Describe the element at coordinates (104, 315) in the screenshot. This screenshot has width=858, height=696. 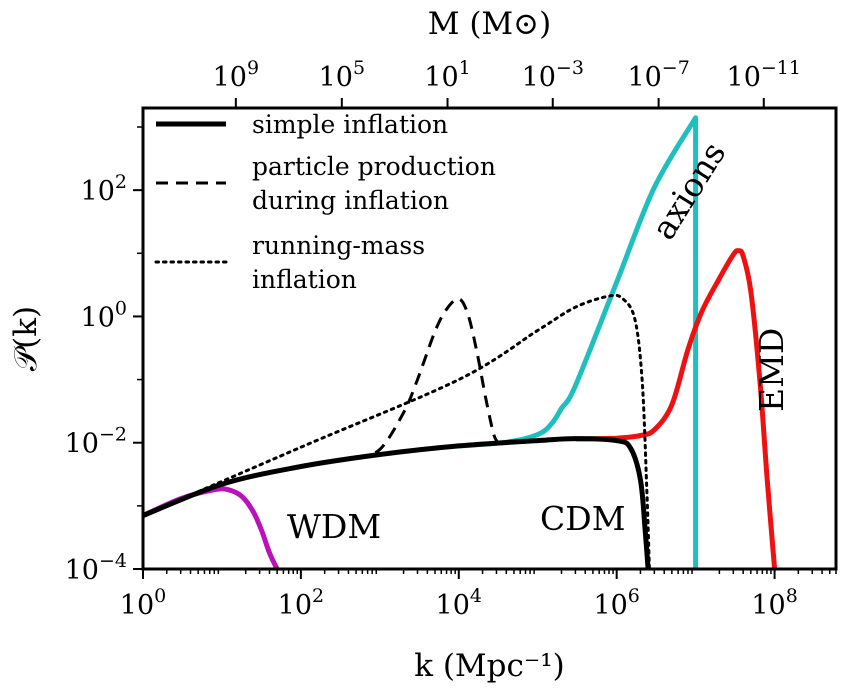
I see `y-tick-label: 10⁰` at that location.